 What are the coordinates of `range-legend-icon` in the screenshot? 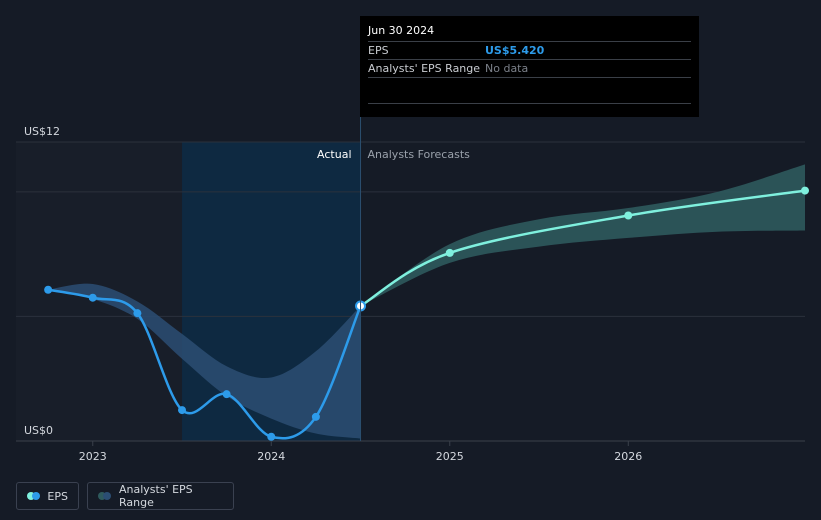 It's located at (104, 496).